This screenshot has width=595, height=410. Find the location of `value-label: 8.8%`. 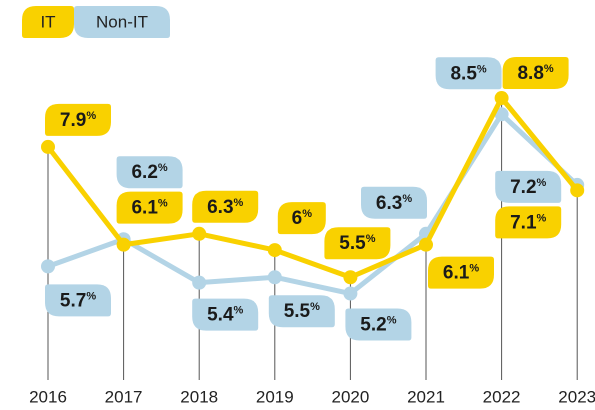

value-label: 8.8% is located at coordinates (535, 73).